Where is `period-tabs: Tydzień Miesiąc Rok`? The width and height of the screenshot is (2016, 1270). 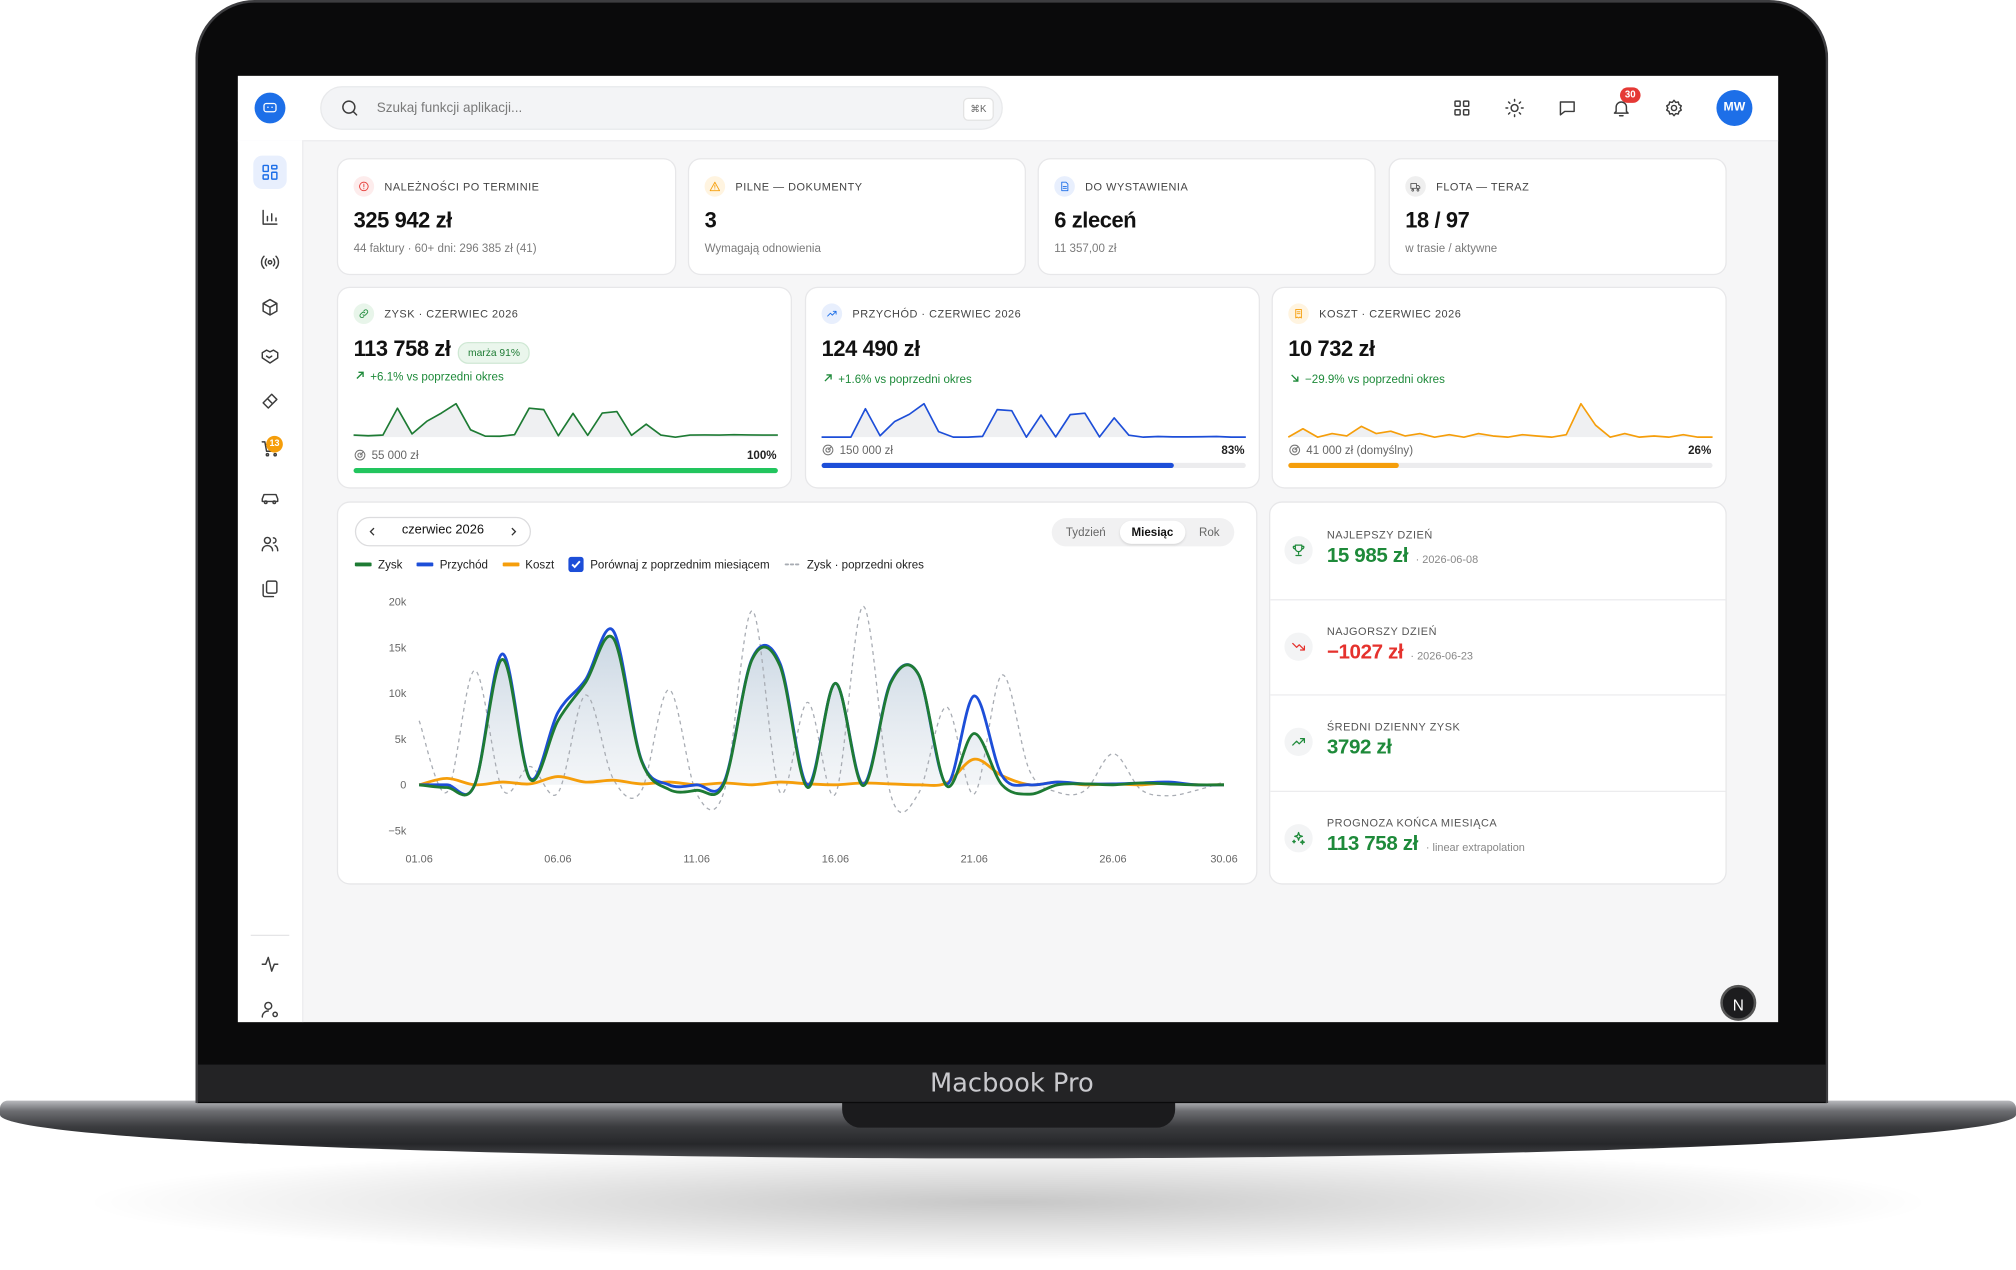
period-tabs: Tydzień Miesiąc Rok is located at coordinates (1142, 532).